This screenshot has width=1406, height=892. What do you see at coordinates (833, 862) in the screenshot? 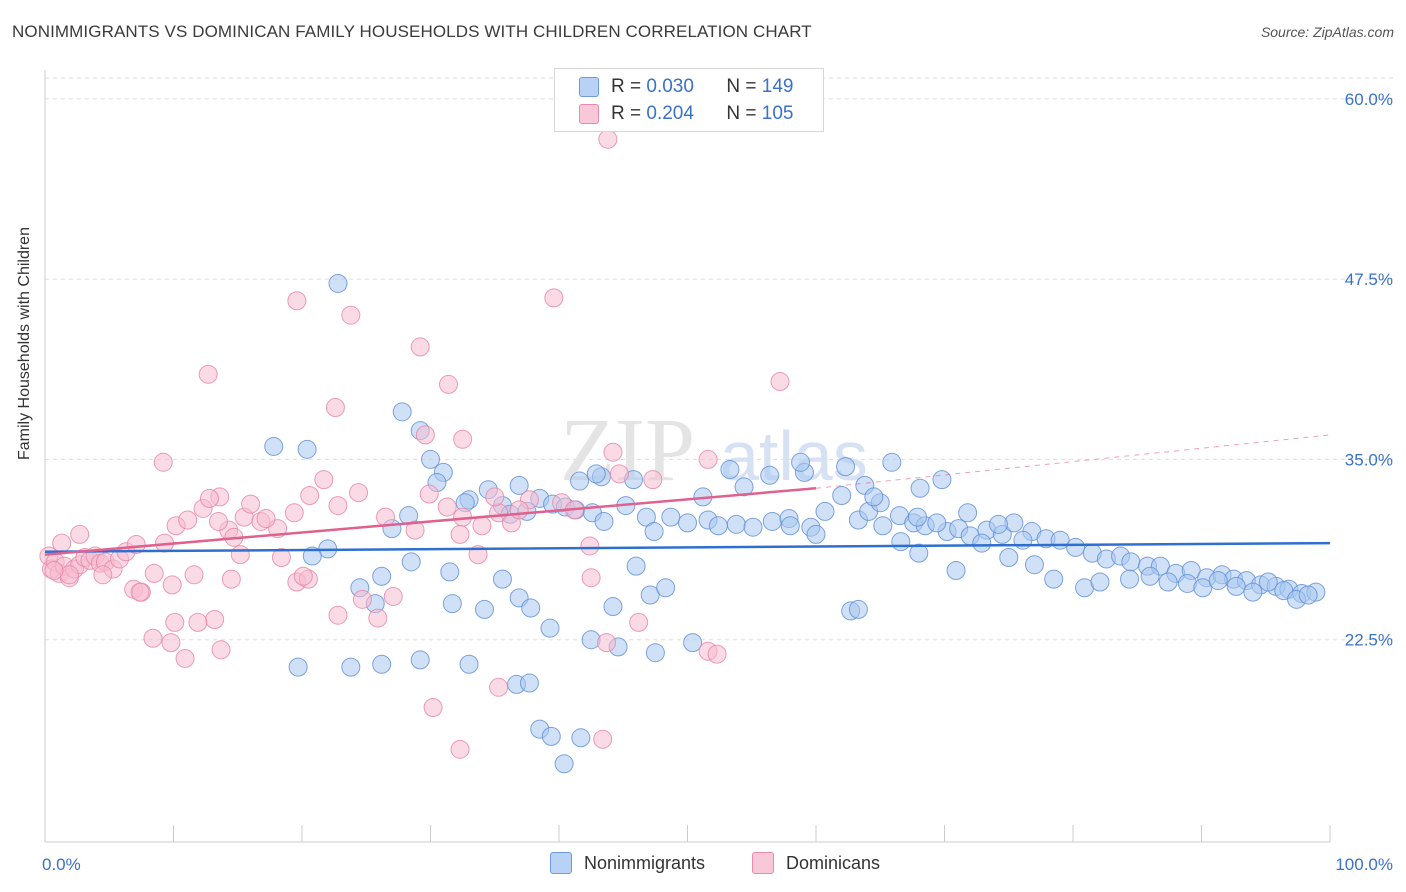
I see `legend-label: Dominicans` at bounding box center [833, 862].